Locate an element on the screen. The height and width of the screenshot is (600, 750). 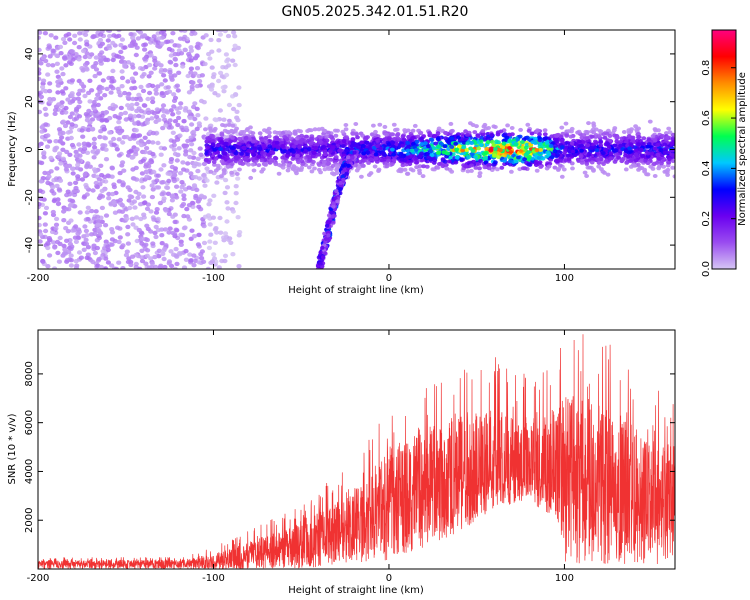
y-tick-label: 2000 is located at coordinates (29, 519).